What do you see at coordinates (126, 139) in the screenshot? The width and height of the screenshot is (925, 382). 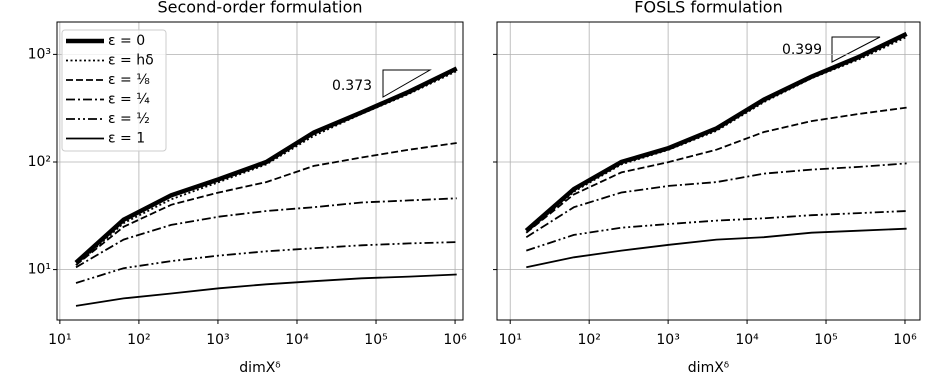 I see `legend-label: ε = 1` at bounding box center [126, 139].